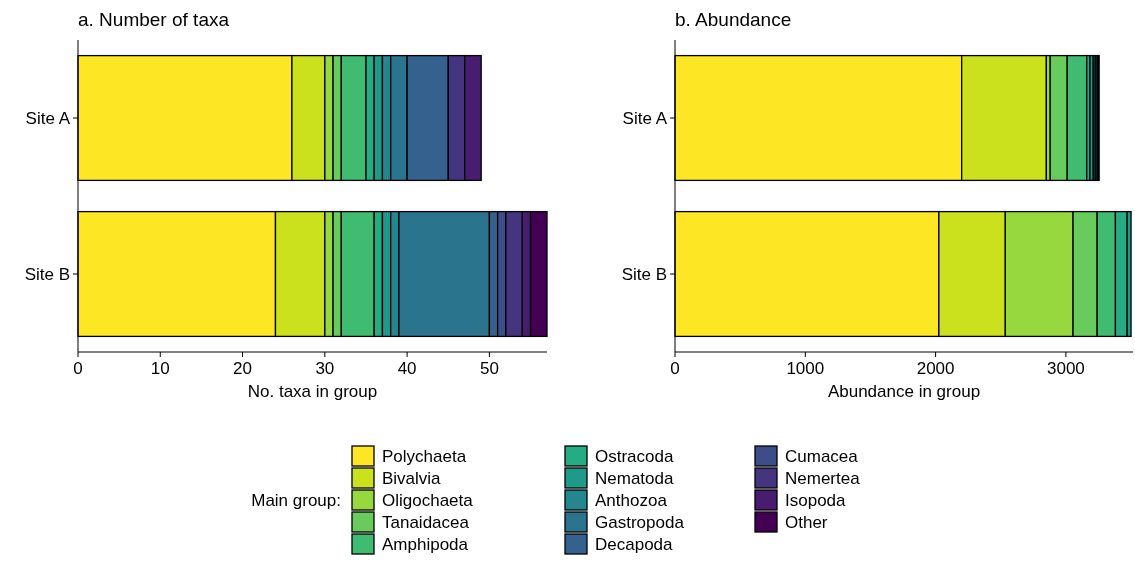  I want to click on legend-label: Nematoda, so click(634, 478).